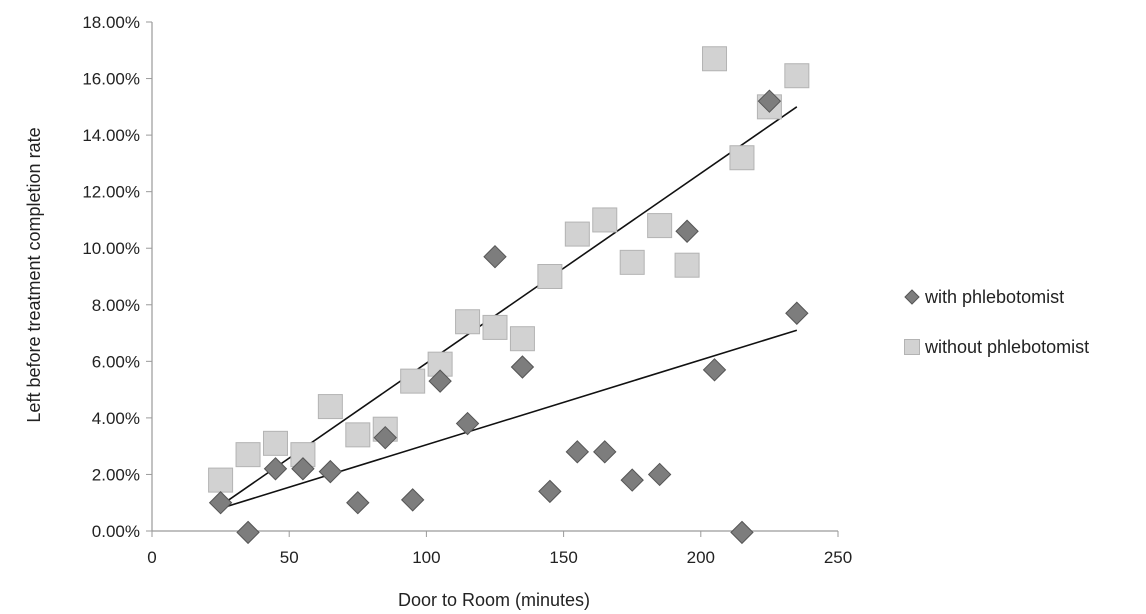 The image size is (1146, 614). Describe the element at coordinates (116, 531) in the screenshot. I see `y-tick-label: 0.00%` at that location.